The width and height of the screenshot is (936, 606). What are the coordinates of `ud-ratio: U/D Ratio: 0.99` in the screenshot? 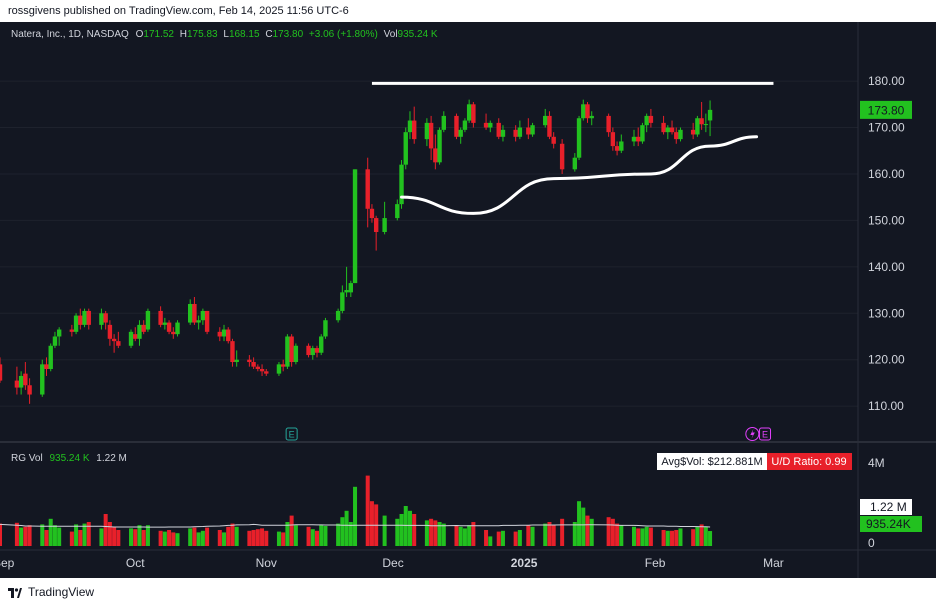 It's located at (808, 462).